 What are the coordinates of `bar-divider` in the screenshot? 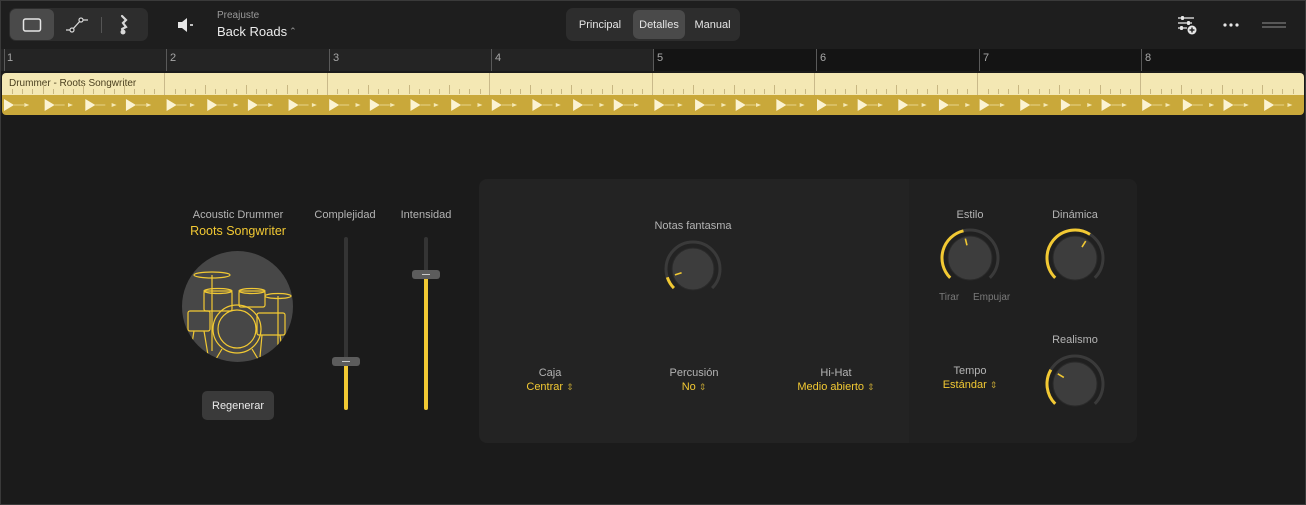 It's located at (489, 84).